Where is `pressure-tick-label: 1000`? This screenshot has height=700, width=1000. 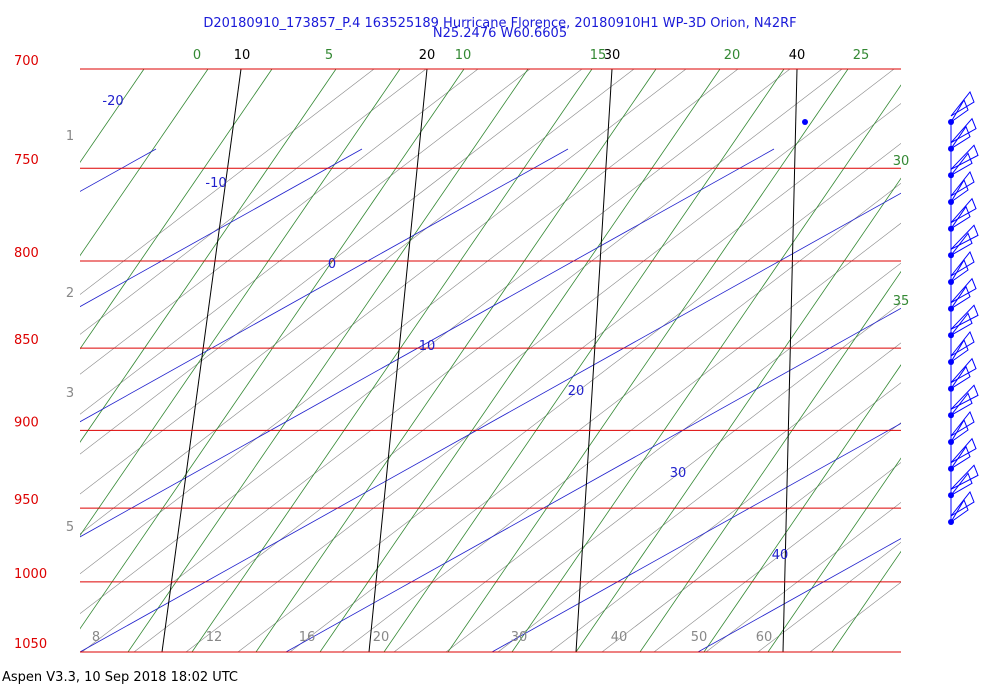 pressure-tick-label: 1000 is located at coordinates (30, 574).